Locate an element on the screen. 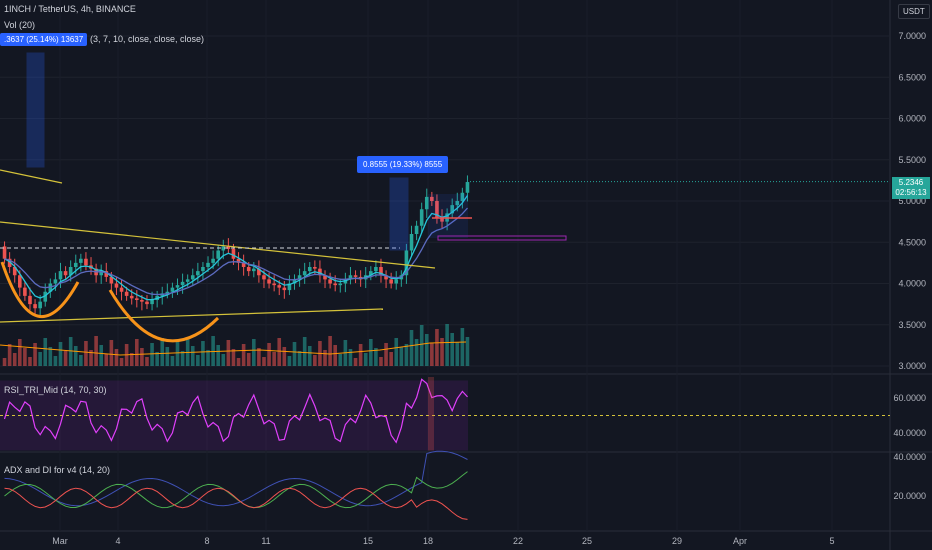 This screenshot has height=550, width=932. measure-box is located at coordinates (448, 216).